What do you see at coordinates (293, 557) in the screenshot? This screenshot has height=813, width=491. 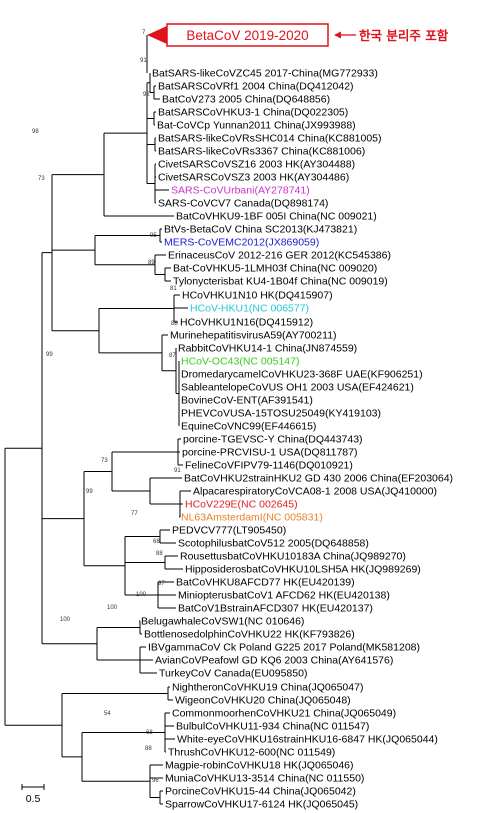 I see `leaf-label: RousettusbatCoVHKU10183A China(JQ989270)` at bounding box center [293, 557].